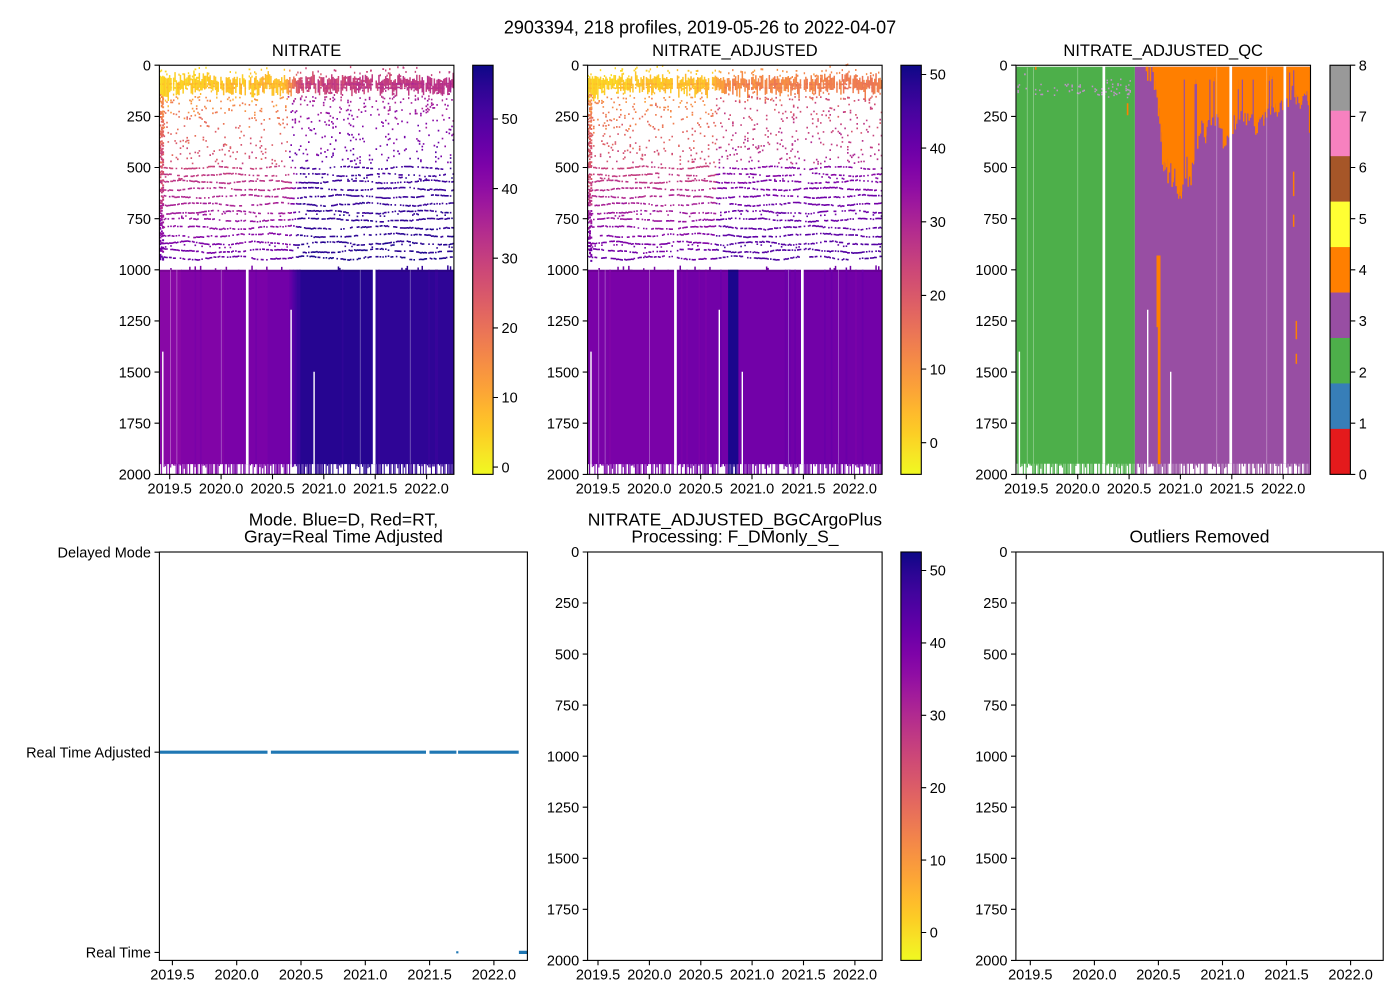  What do you see at coordinates (105, 553) in the screenshot?
I see `svg-text: Delayed Mode` at bounding box center [105, 553].